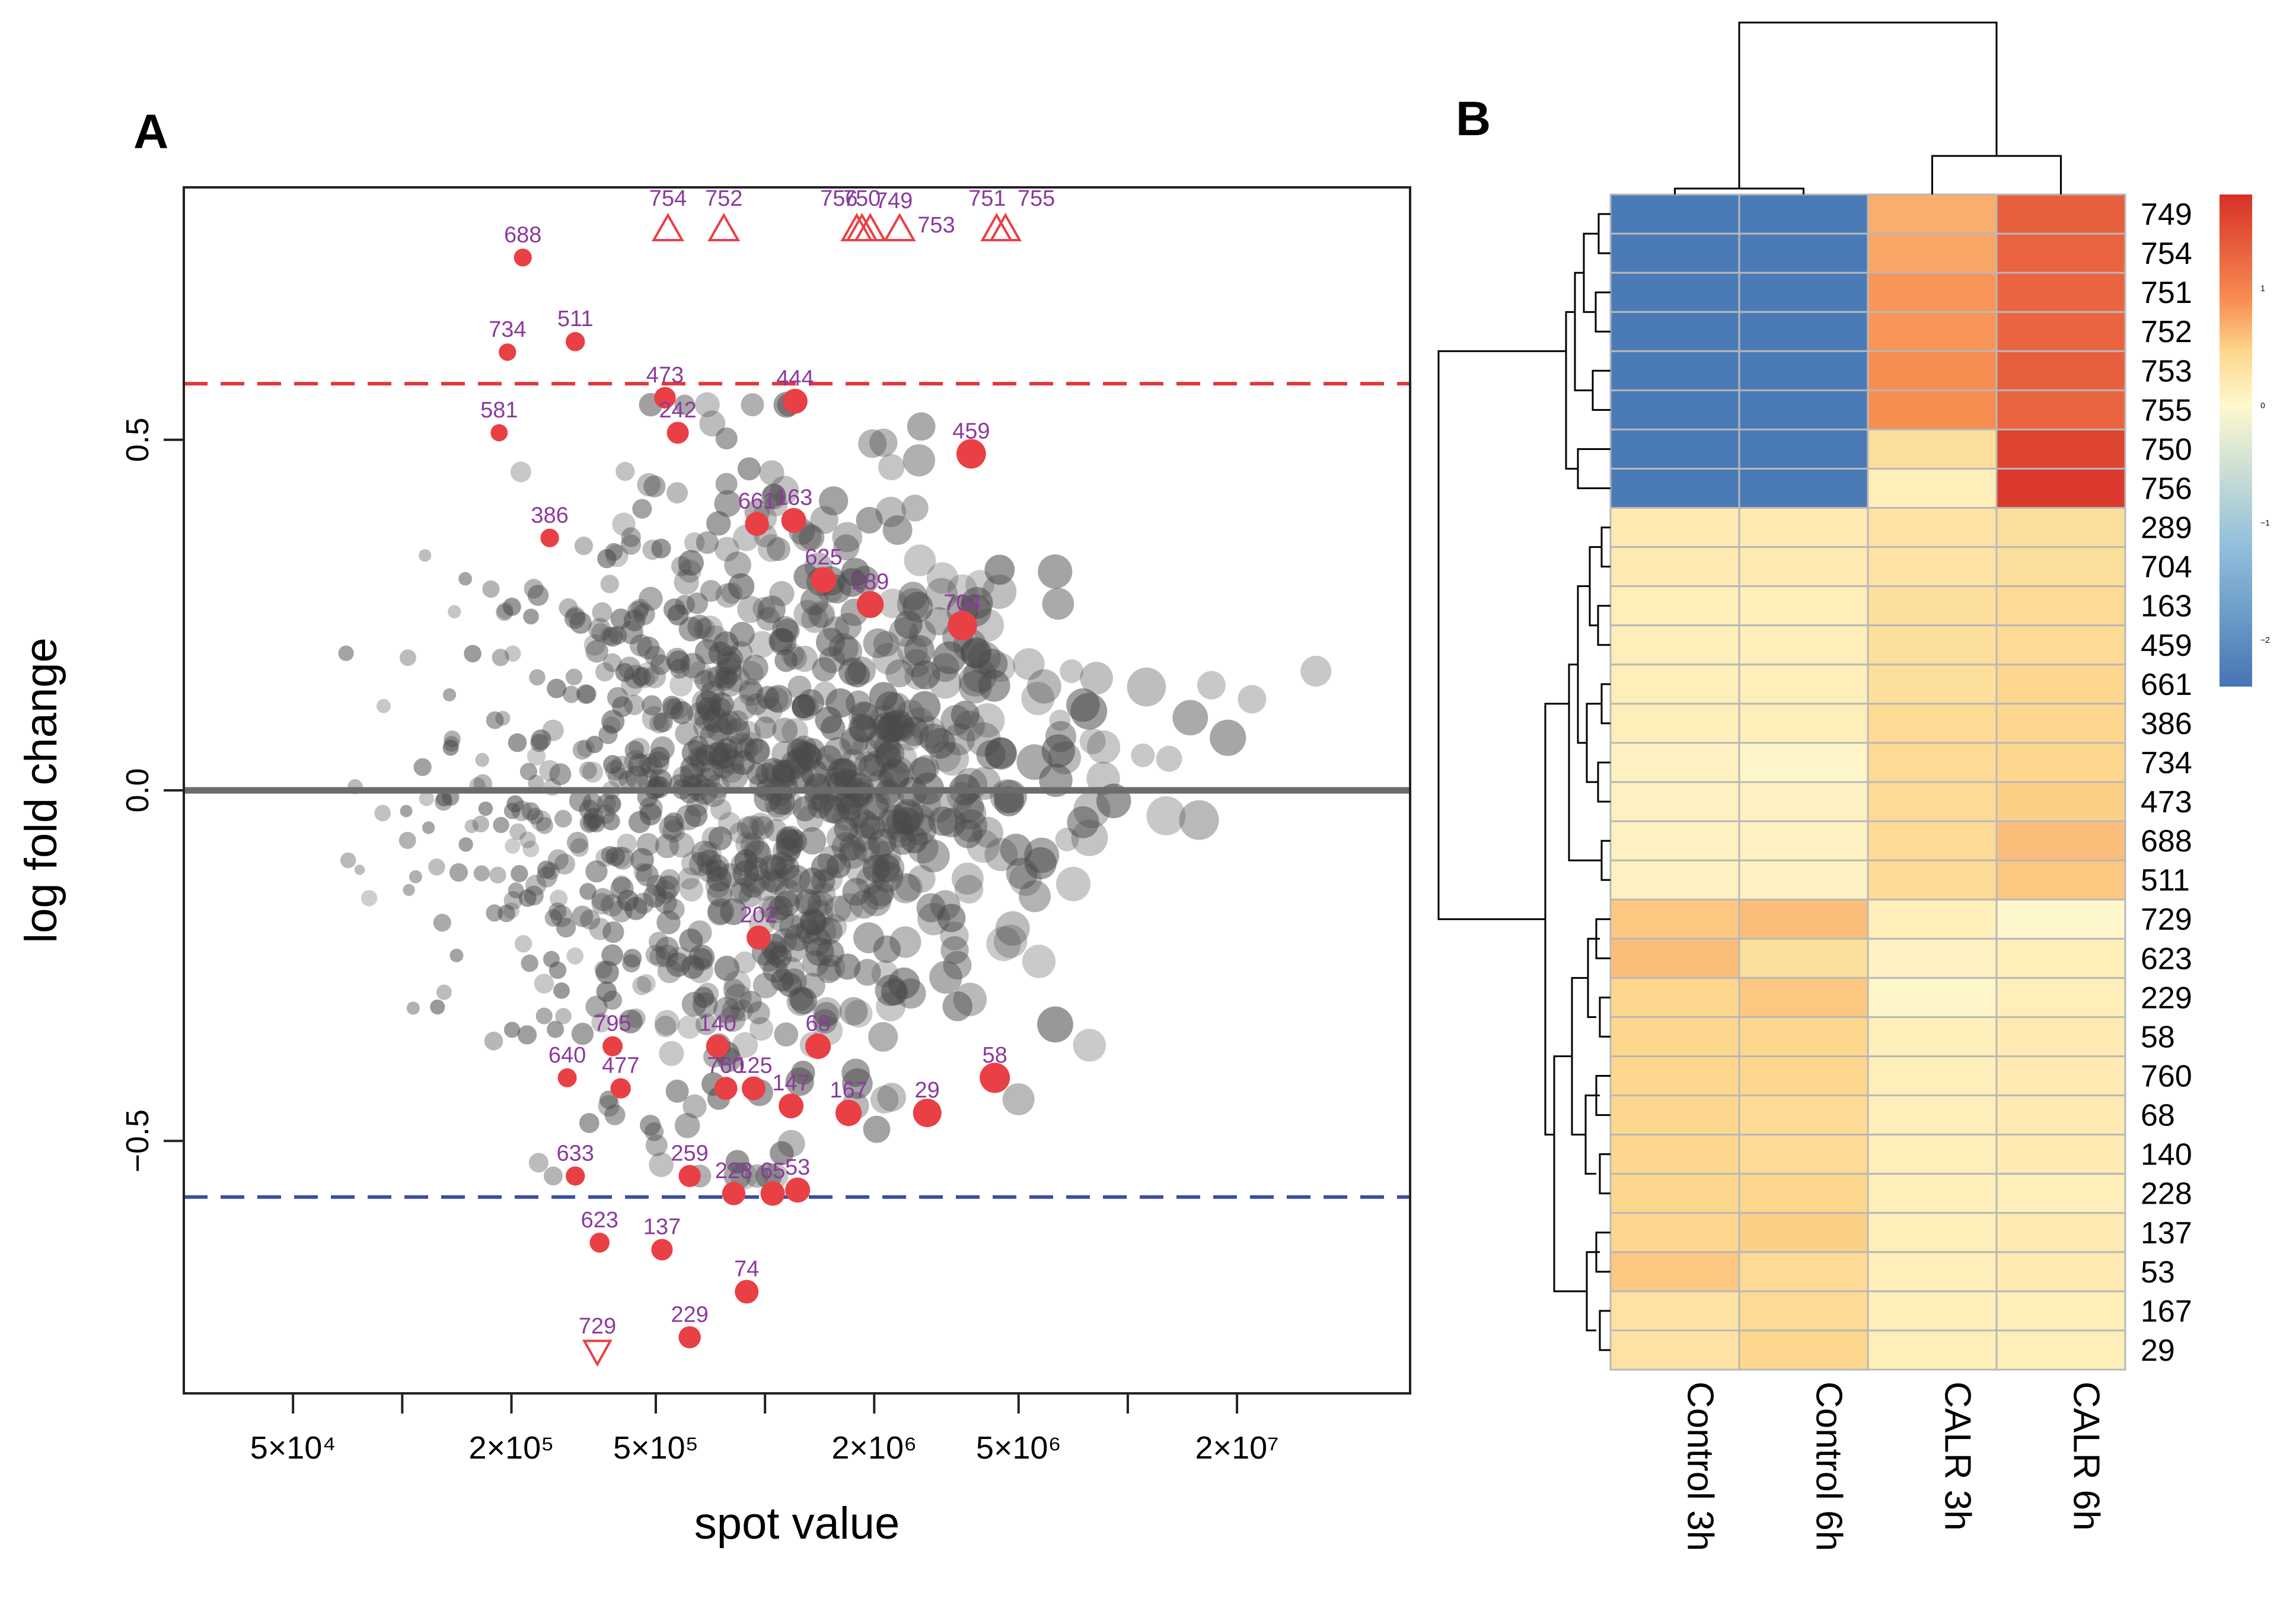 The height and width of the screenshot is (1608, 2296). I want to click on legend-tick-label: 0, so click(2262, 405).